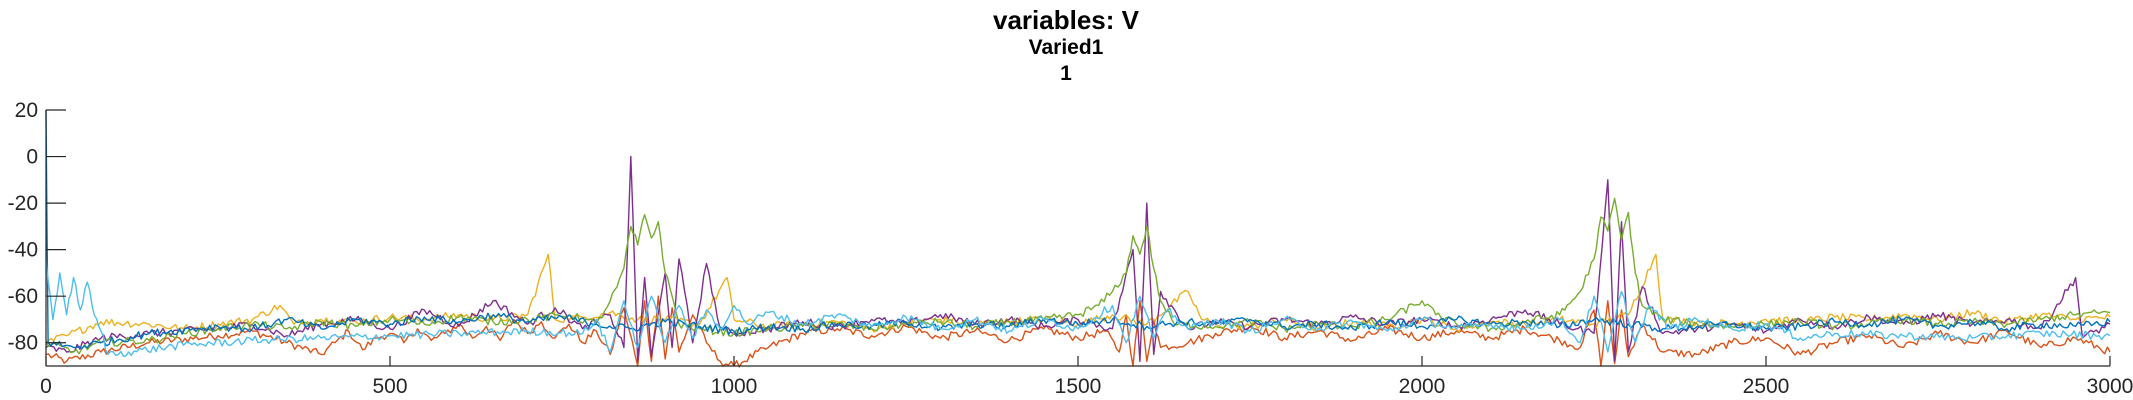 The height and width of the screenshot is (400, 2133). I want to click on y-tick-label: -60, so click(23, 296).